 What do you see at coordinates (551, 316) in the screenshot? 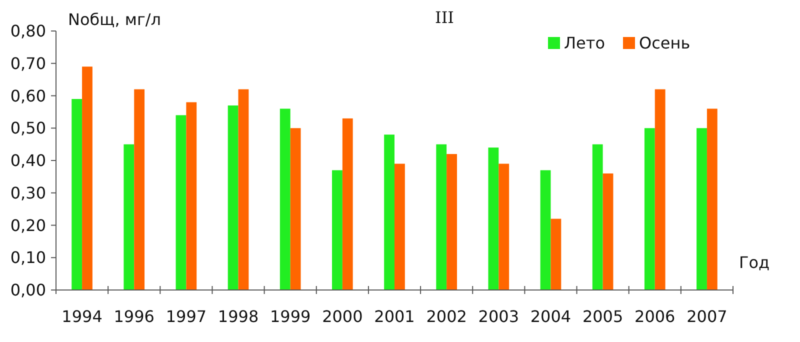
I see `x-tick-label: 2004` at bounding box center [551, 316].